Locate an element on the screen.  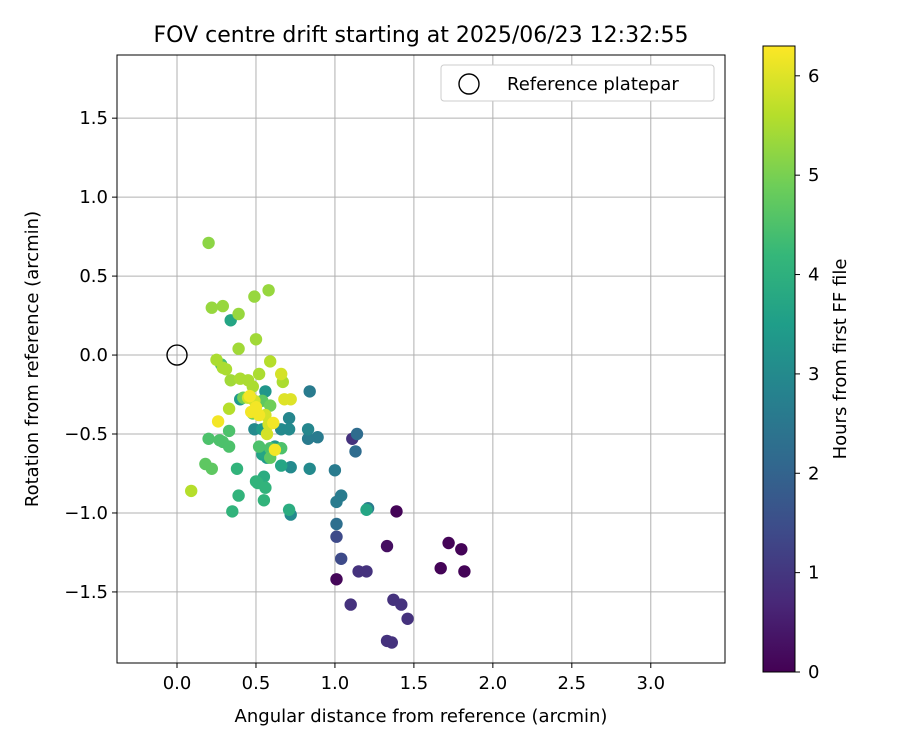
colorbar: 0 1 2 3 4 5 6 Hours from first FF file is located at coordinates (806, 364).